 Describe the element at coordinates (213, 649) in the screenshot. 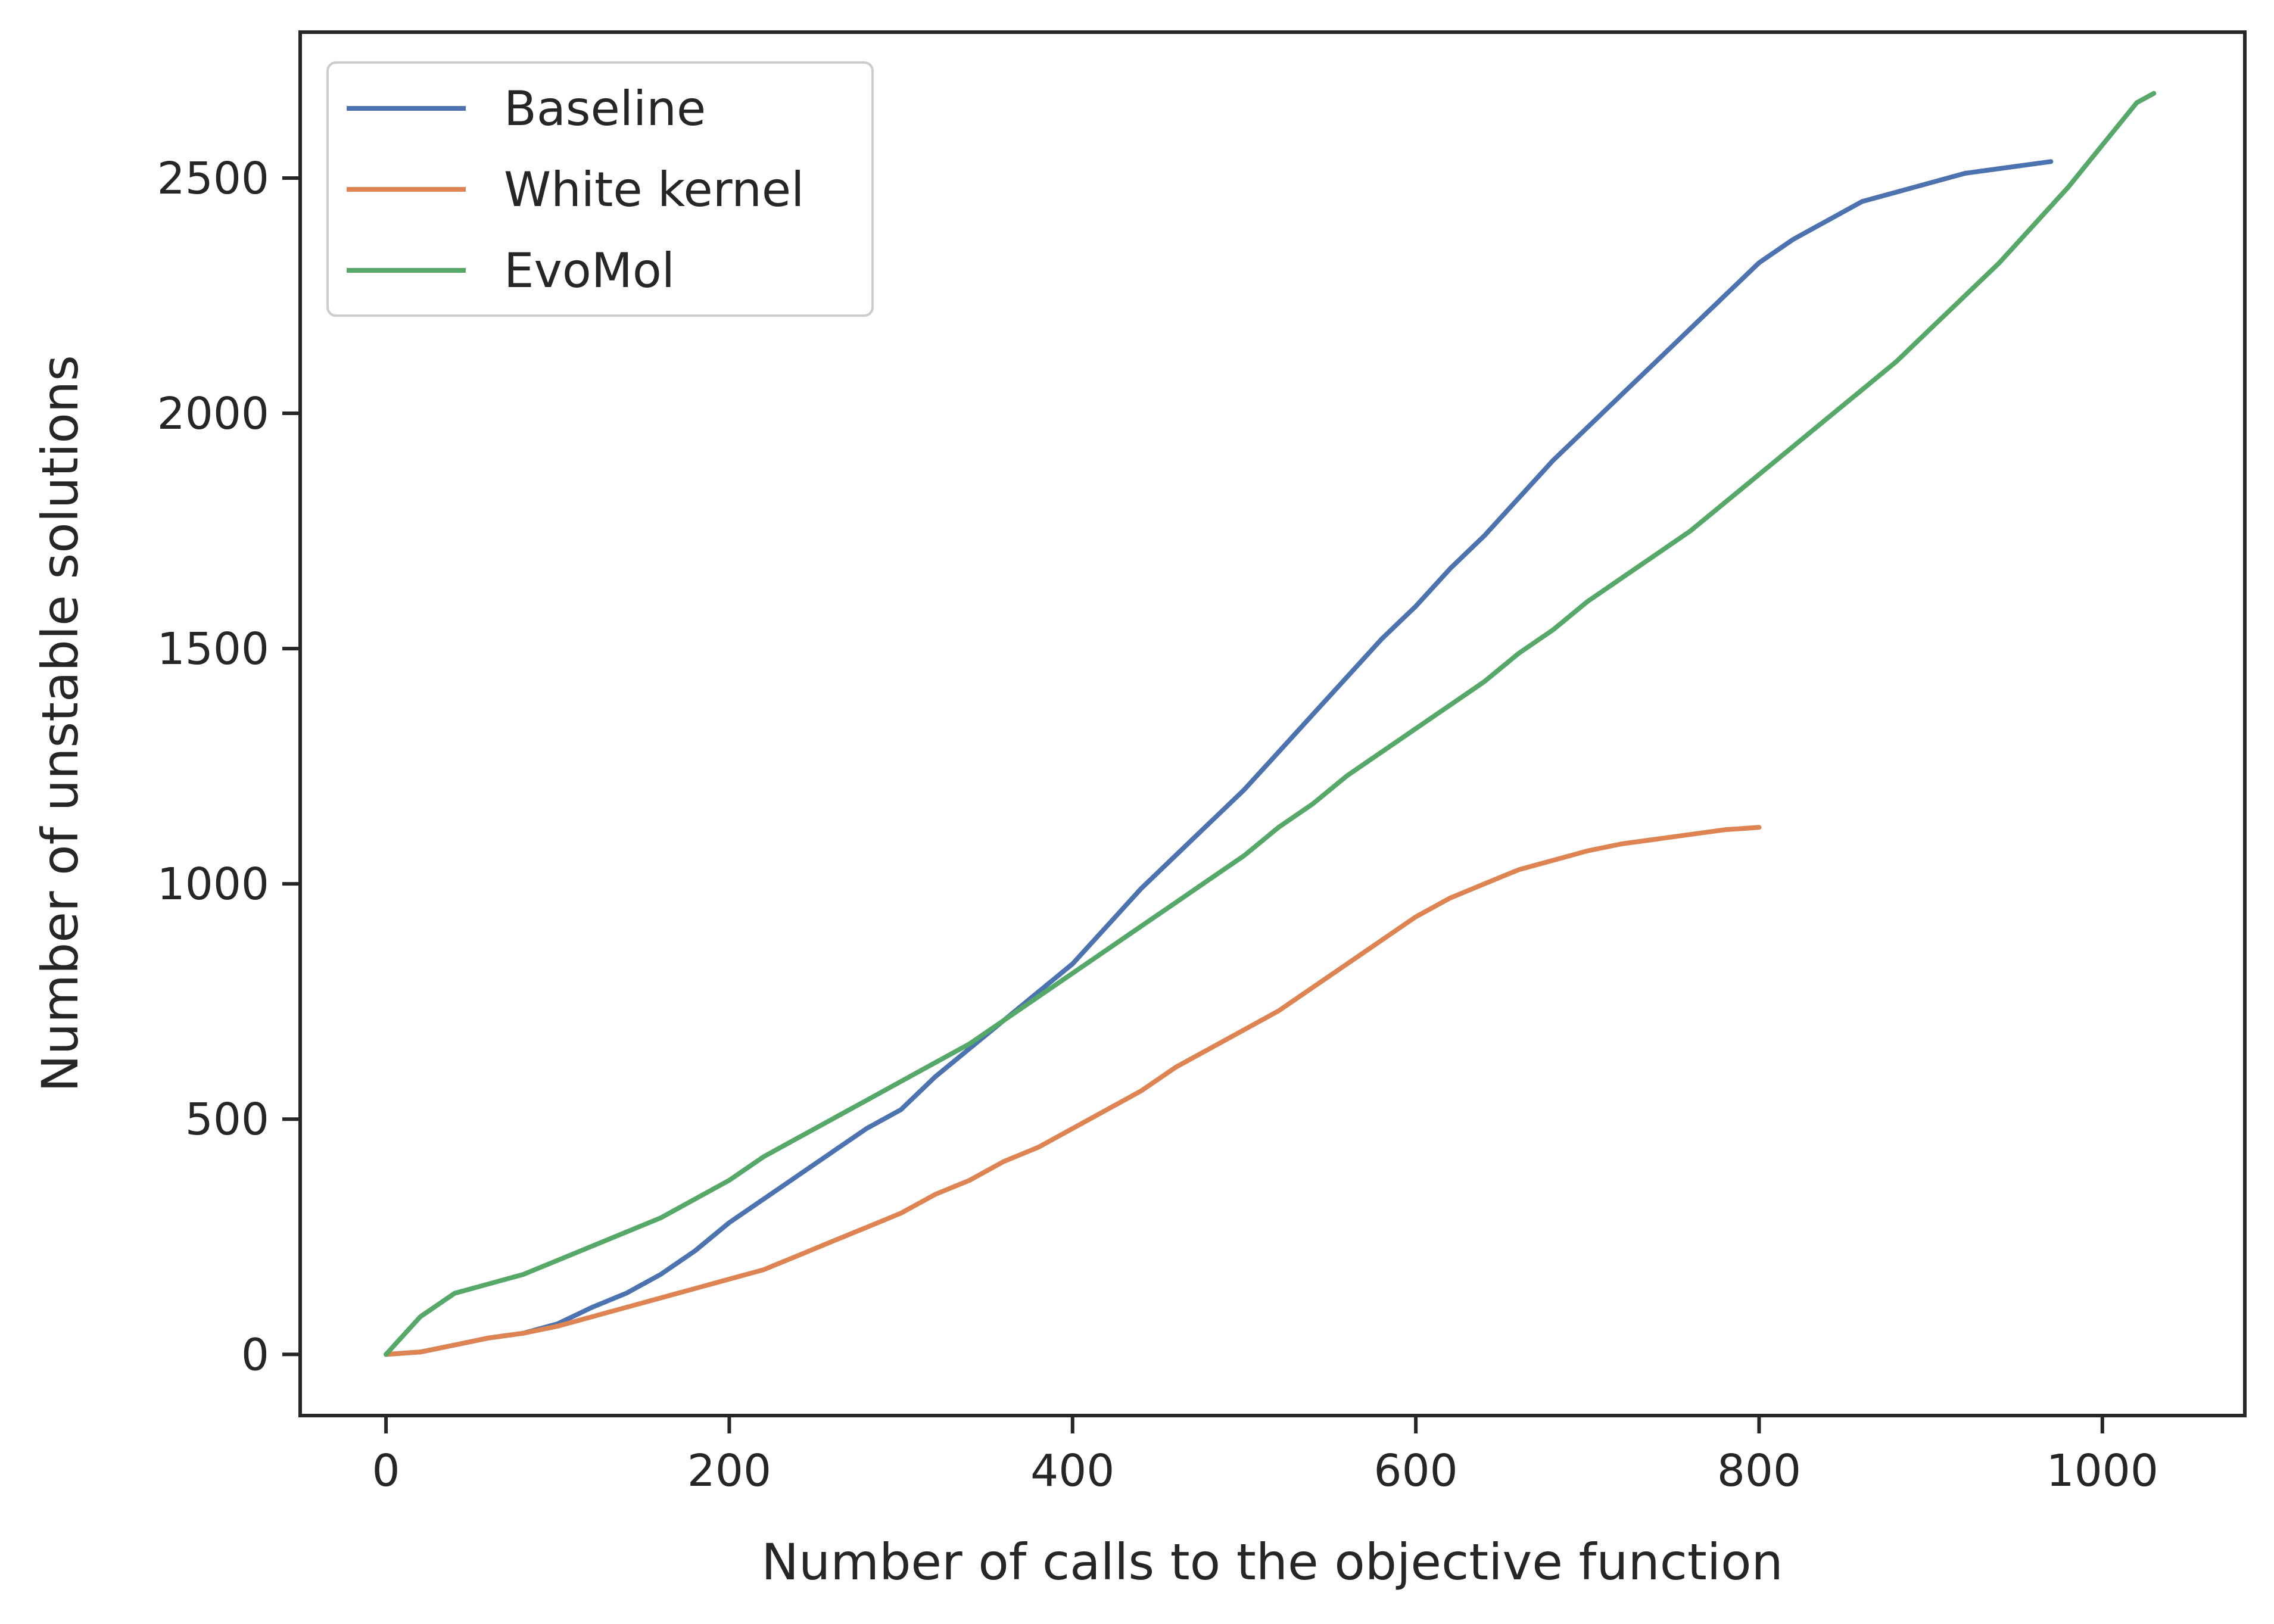

I see `y-tick-label: 1500` at that location.